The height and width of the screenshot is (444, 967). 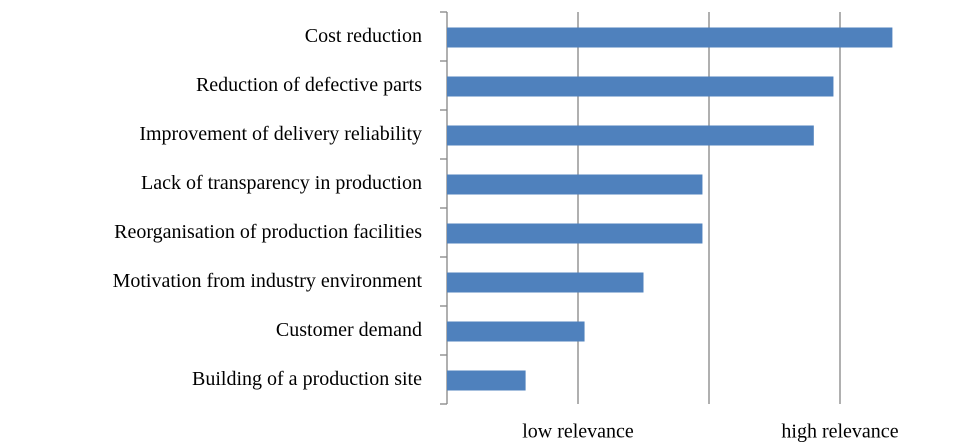 I want to click on y-tick-label: Improvement of delivery reliability, so click(x=280, y=134).